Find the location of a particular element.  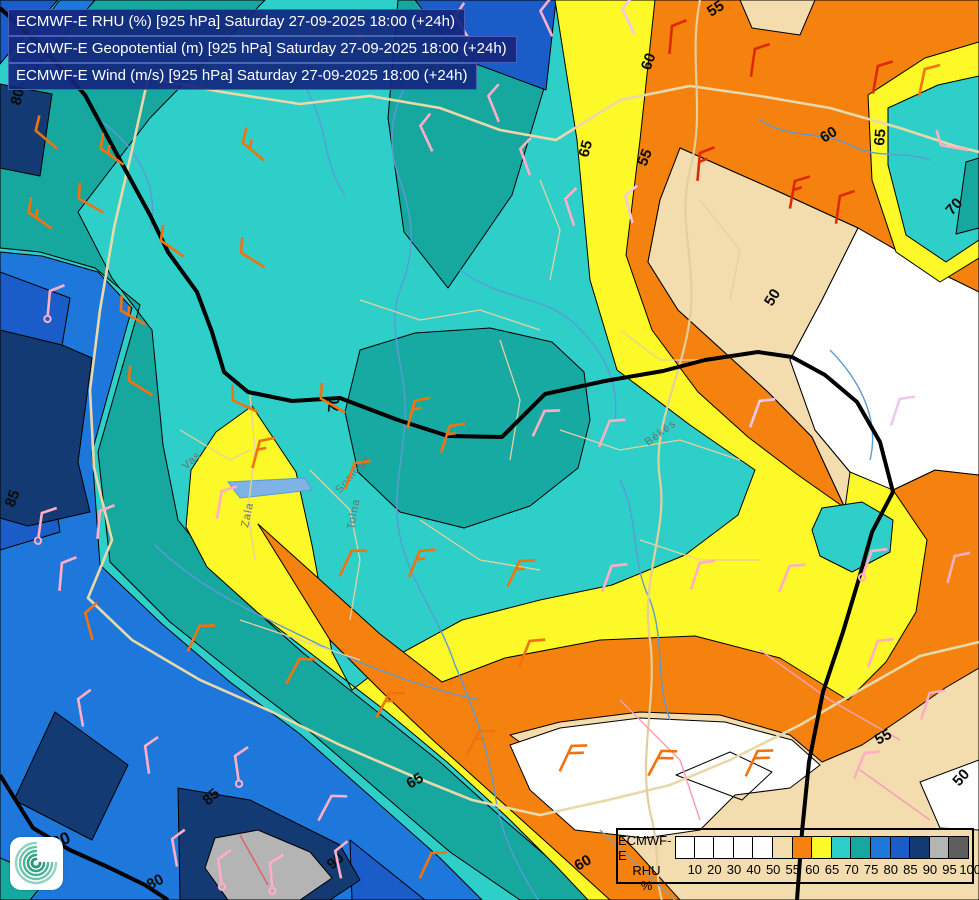

river-tisza is located at coordinates (673, 450).